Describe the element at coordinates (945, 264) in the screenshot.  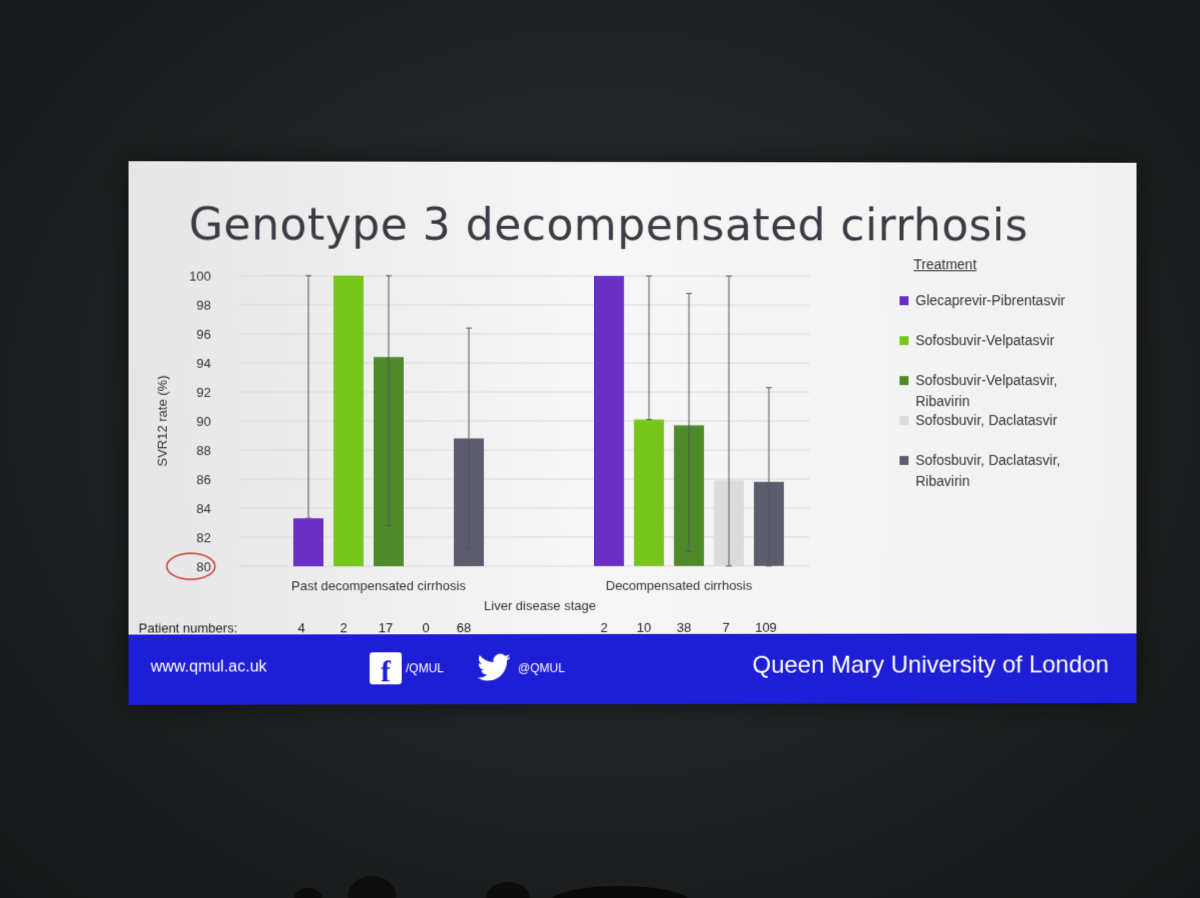
I see `legend-title: Treatment` at that location.